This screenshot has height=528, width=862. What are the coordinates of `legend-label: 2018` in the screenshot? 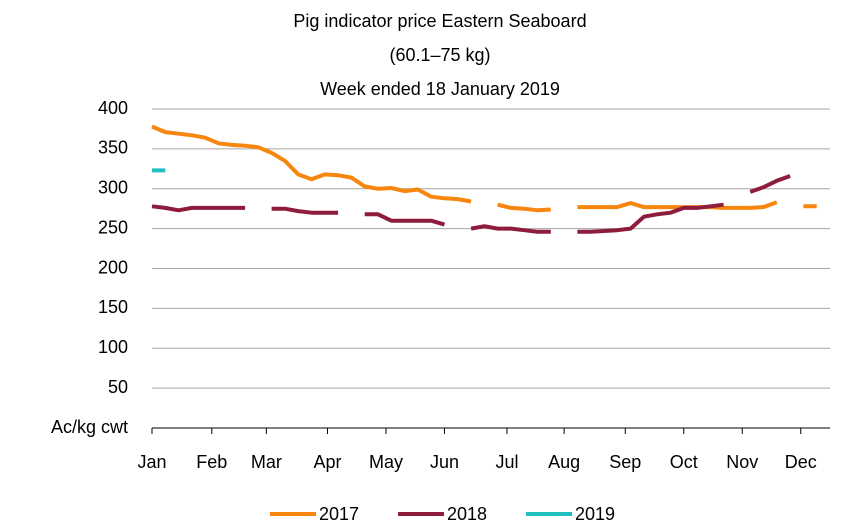 It's located at (467, 514).